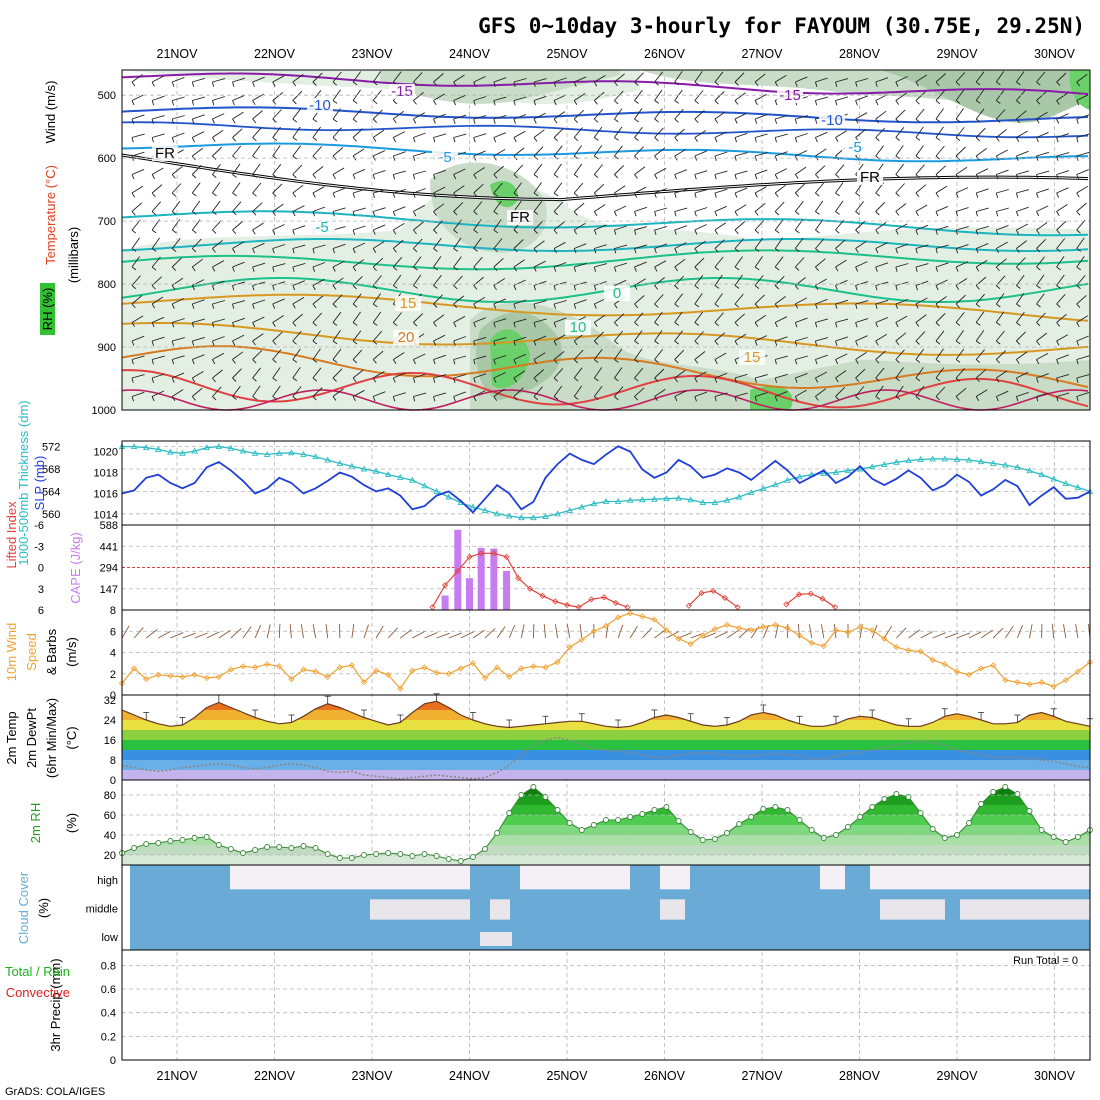 This screenshot has width=1100, height=1100. Describe the element at coordinates (568, 1076) in the screenshot. I see `date-label-bottom: 25NOV` at that location.